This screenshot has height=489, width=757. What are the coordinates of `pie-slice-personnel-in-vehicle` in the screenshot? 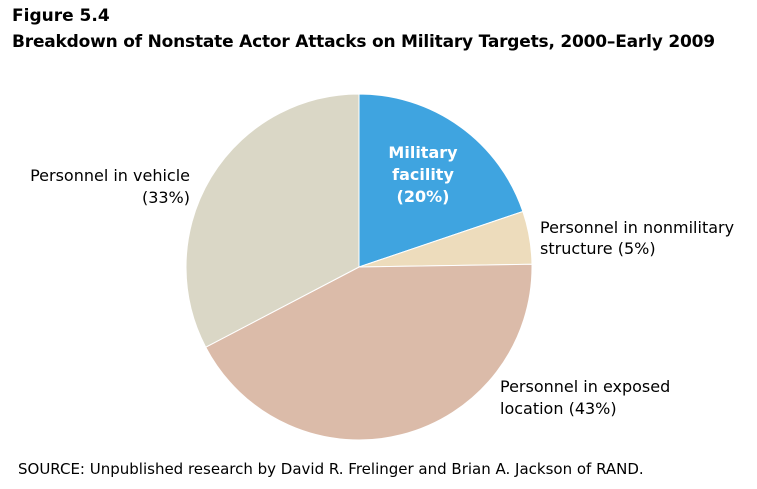 It's located at (272, 220).